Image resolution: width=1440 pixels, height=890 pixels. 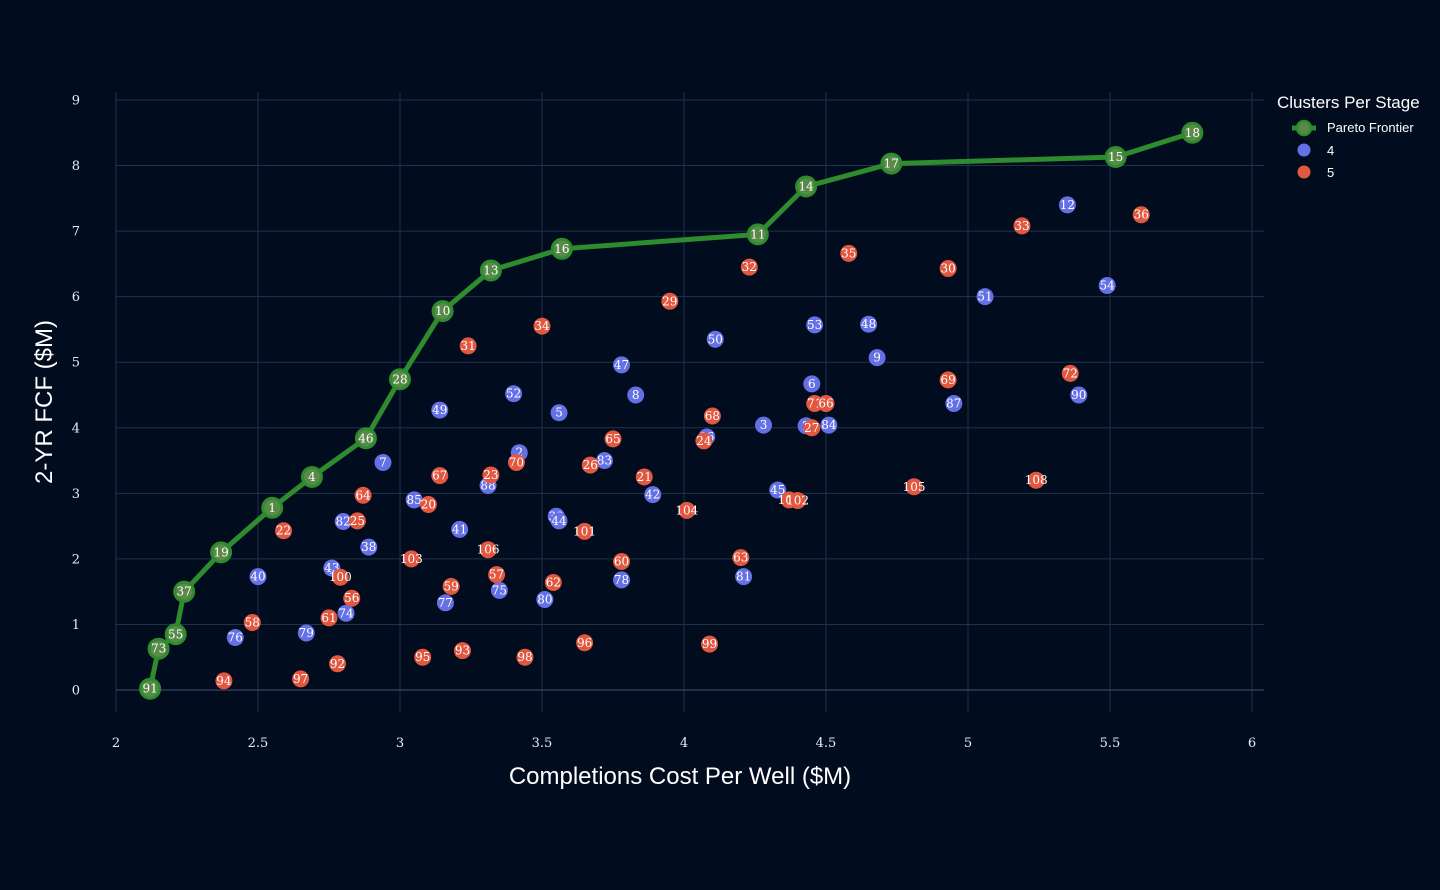 What do you see at coordinates (826, 404) in the screenshot?
I see `scatter-point-cluster-5: 66` at bounding box center [826, 404].